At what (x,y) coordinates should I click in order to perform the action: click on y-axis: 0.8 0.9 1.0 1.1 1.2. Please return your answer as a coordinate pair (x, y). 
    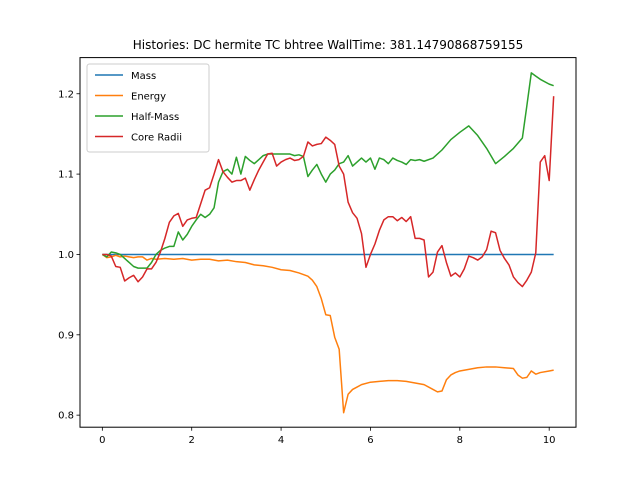
    Looking at the image, I should click on (69, 255).